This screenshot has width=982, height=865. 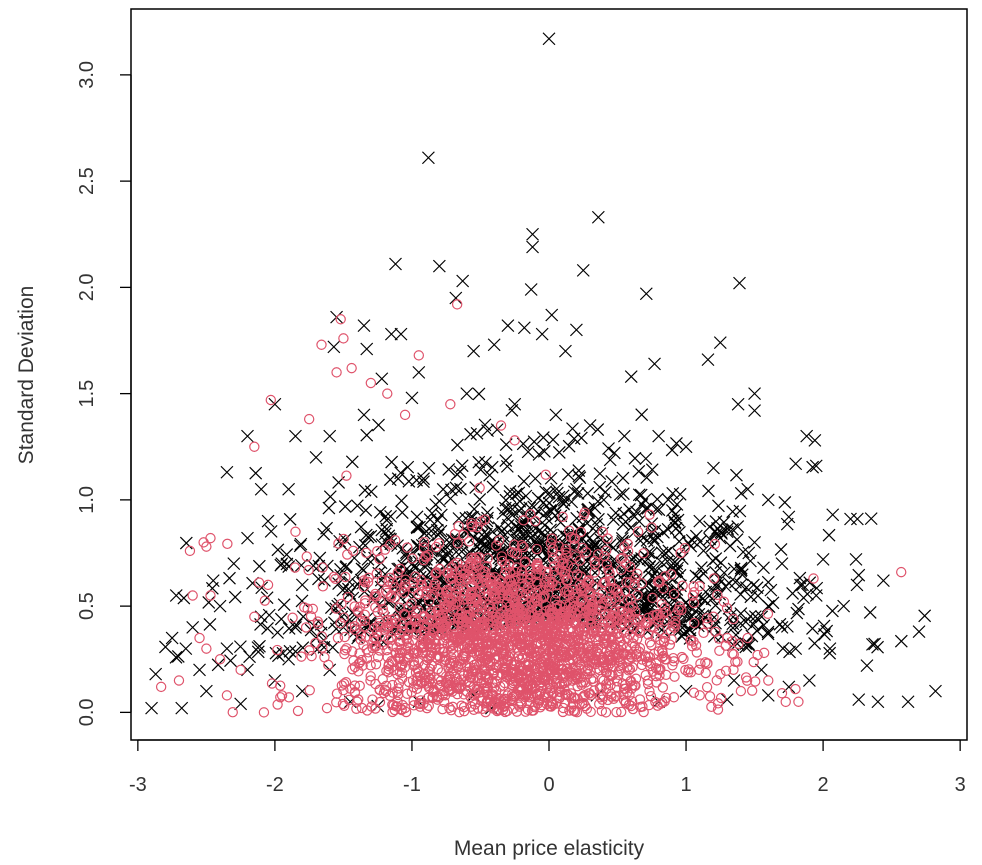 I want to click on x-tick-label: -3, so click(x=138, y=785).